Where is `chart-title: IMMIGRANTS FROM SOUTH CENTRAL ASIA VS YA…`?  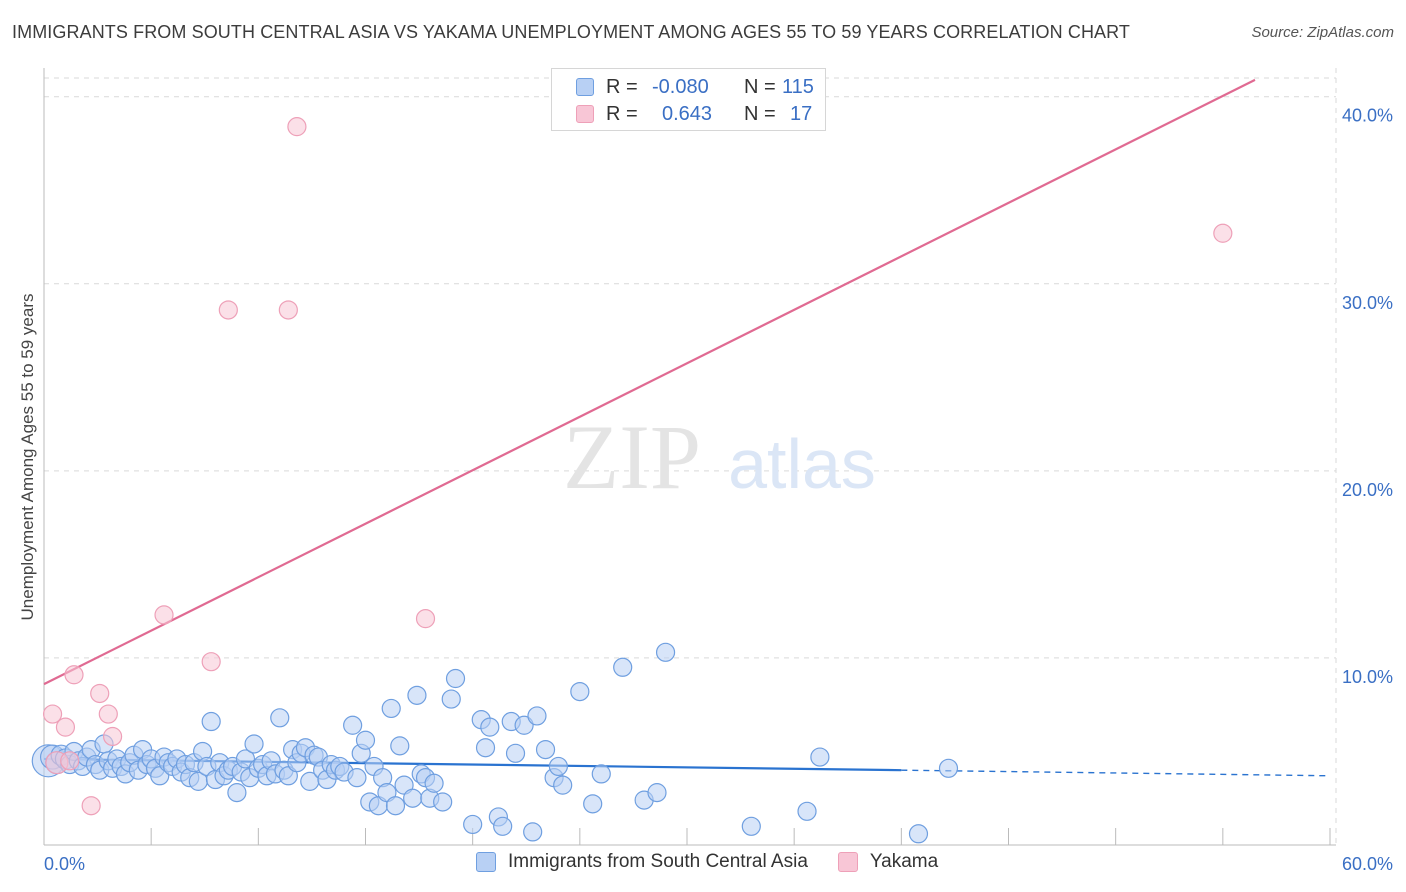
chart-title: IMMIGRANTS FROM SOUTH CENTRAL ASIA VS YA… is located at coordinates (571, 32).